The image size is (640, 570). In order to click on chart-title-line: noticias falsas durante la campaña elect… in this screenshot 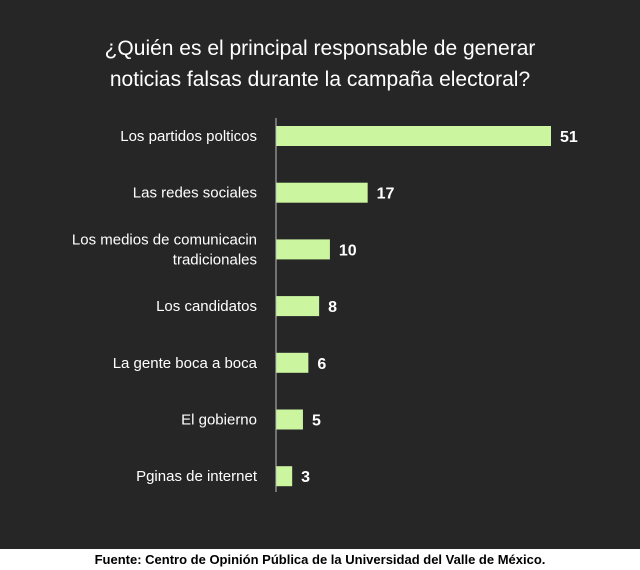, I will do `click(320, 79)`.